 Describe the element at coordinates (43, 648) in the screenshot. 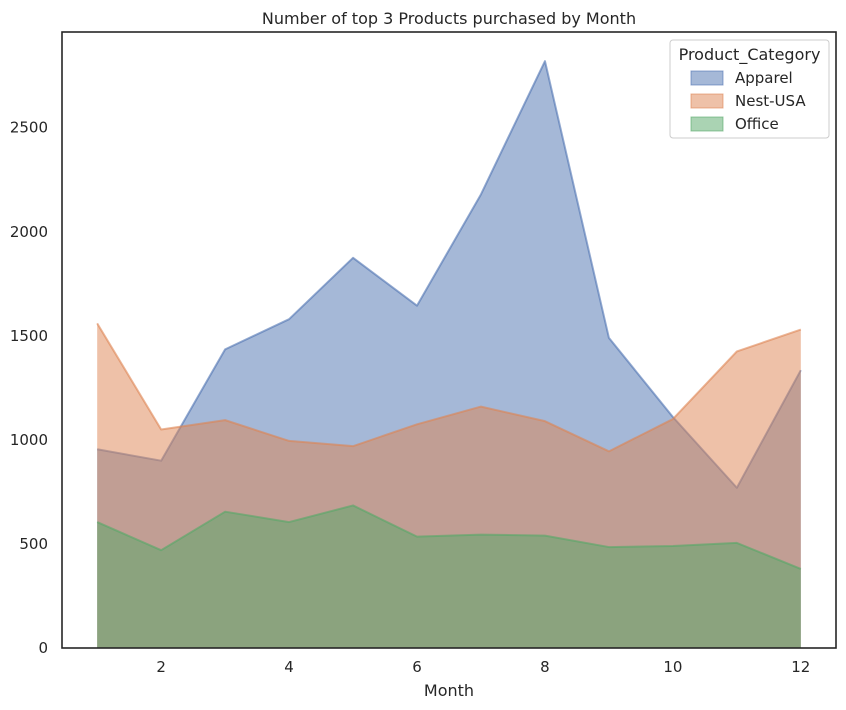

I see `y-tick-label: 0` at that location.